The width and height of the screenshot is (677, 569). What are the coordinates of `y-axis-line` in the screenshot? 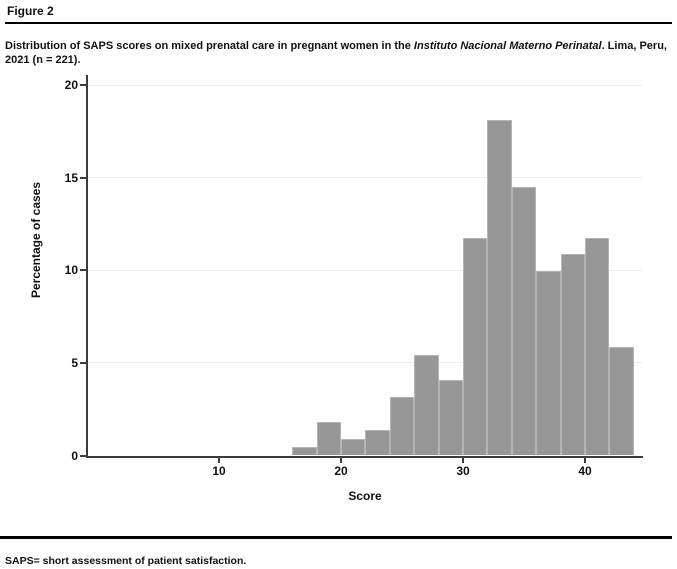 It's located at (87, 266).